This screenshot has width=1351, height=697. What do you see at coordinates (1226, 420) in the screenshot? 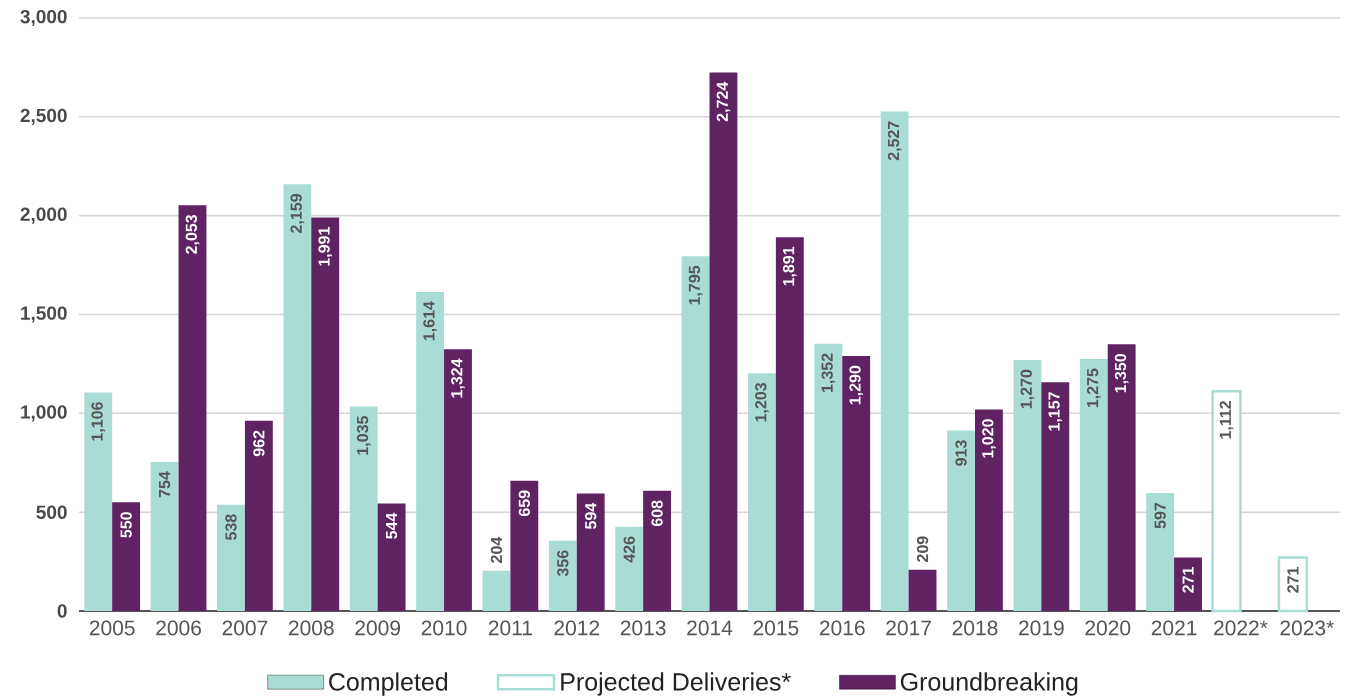
I see `data-label: 1,112` at bounding box center [1226, 420].